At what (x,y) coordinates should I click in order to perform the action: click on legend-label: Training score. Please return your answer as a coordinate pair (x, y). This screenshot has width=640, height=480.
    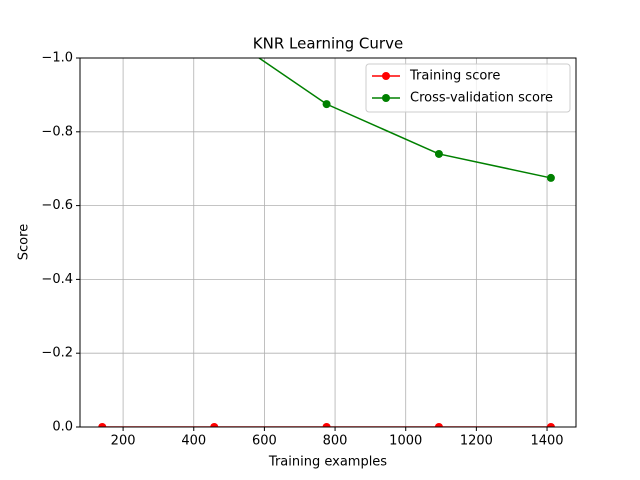
    Looking at the image, I should click on (454, 76).